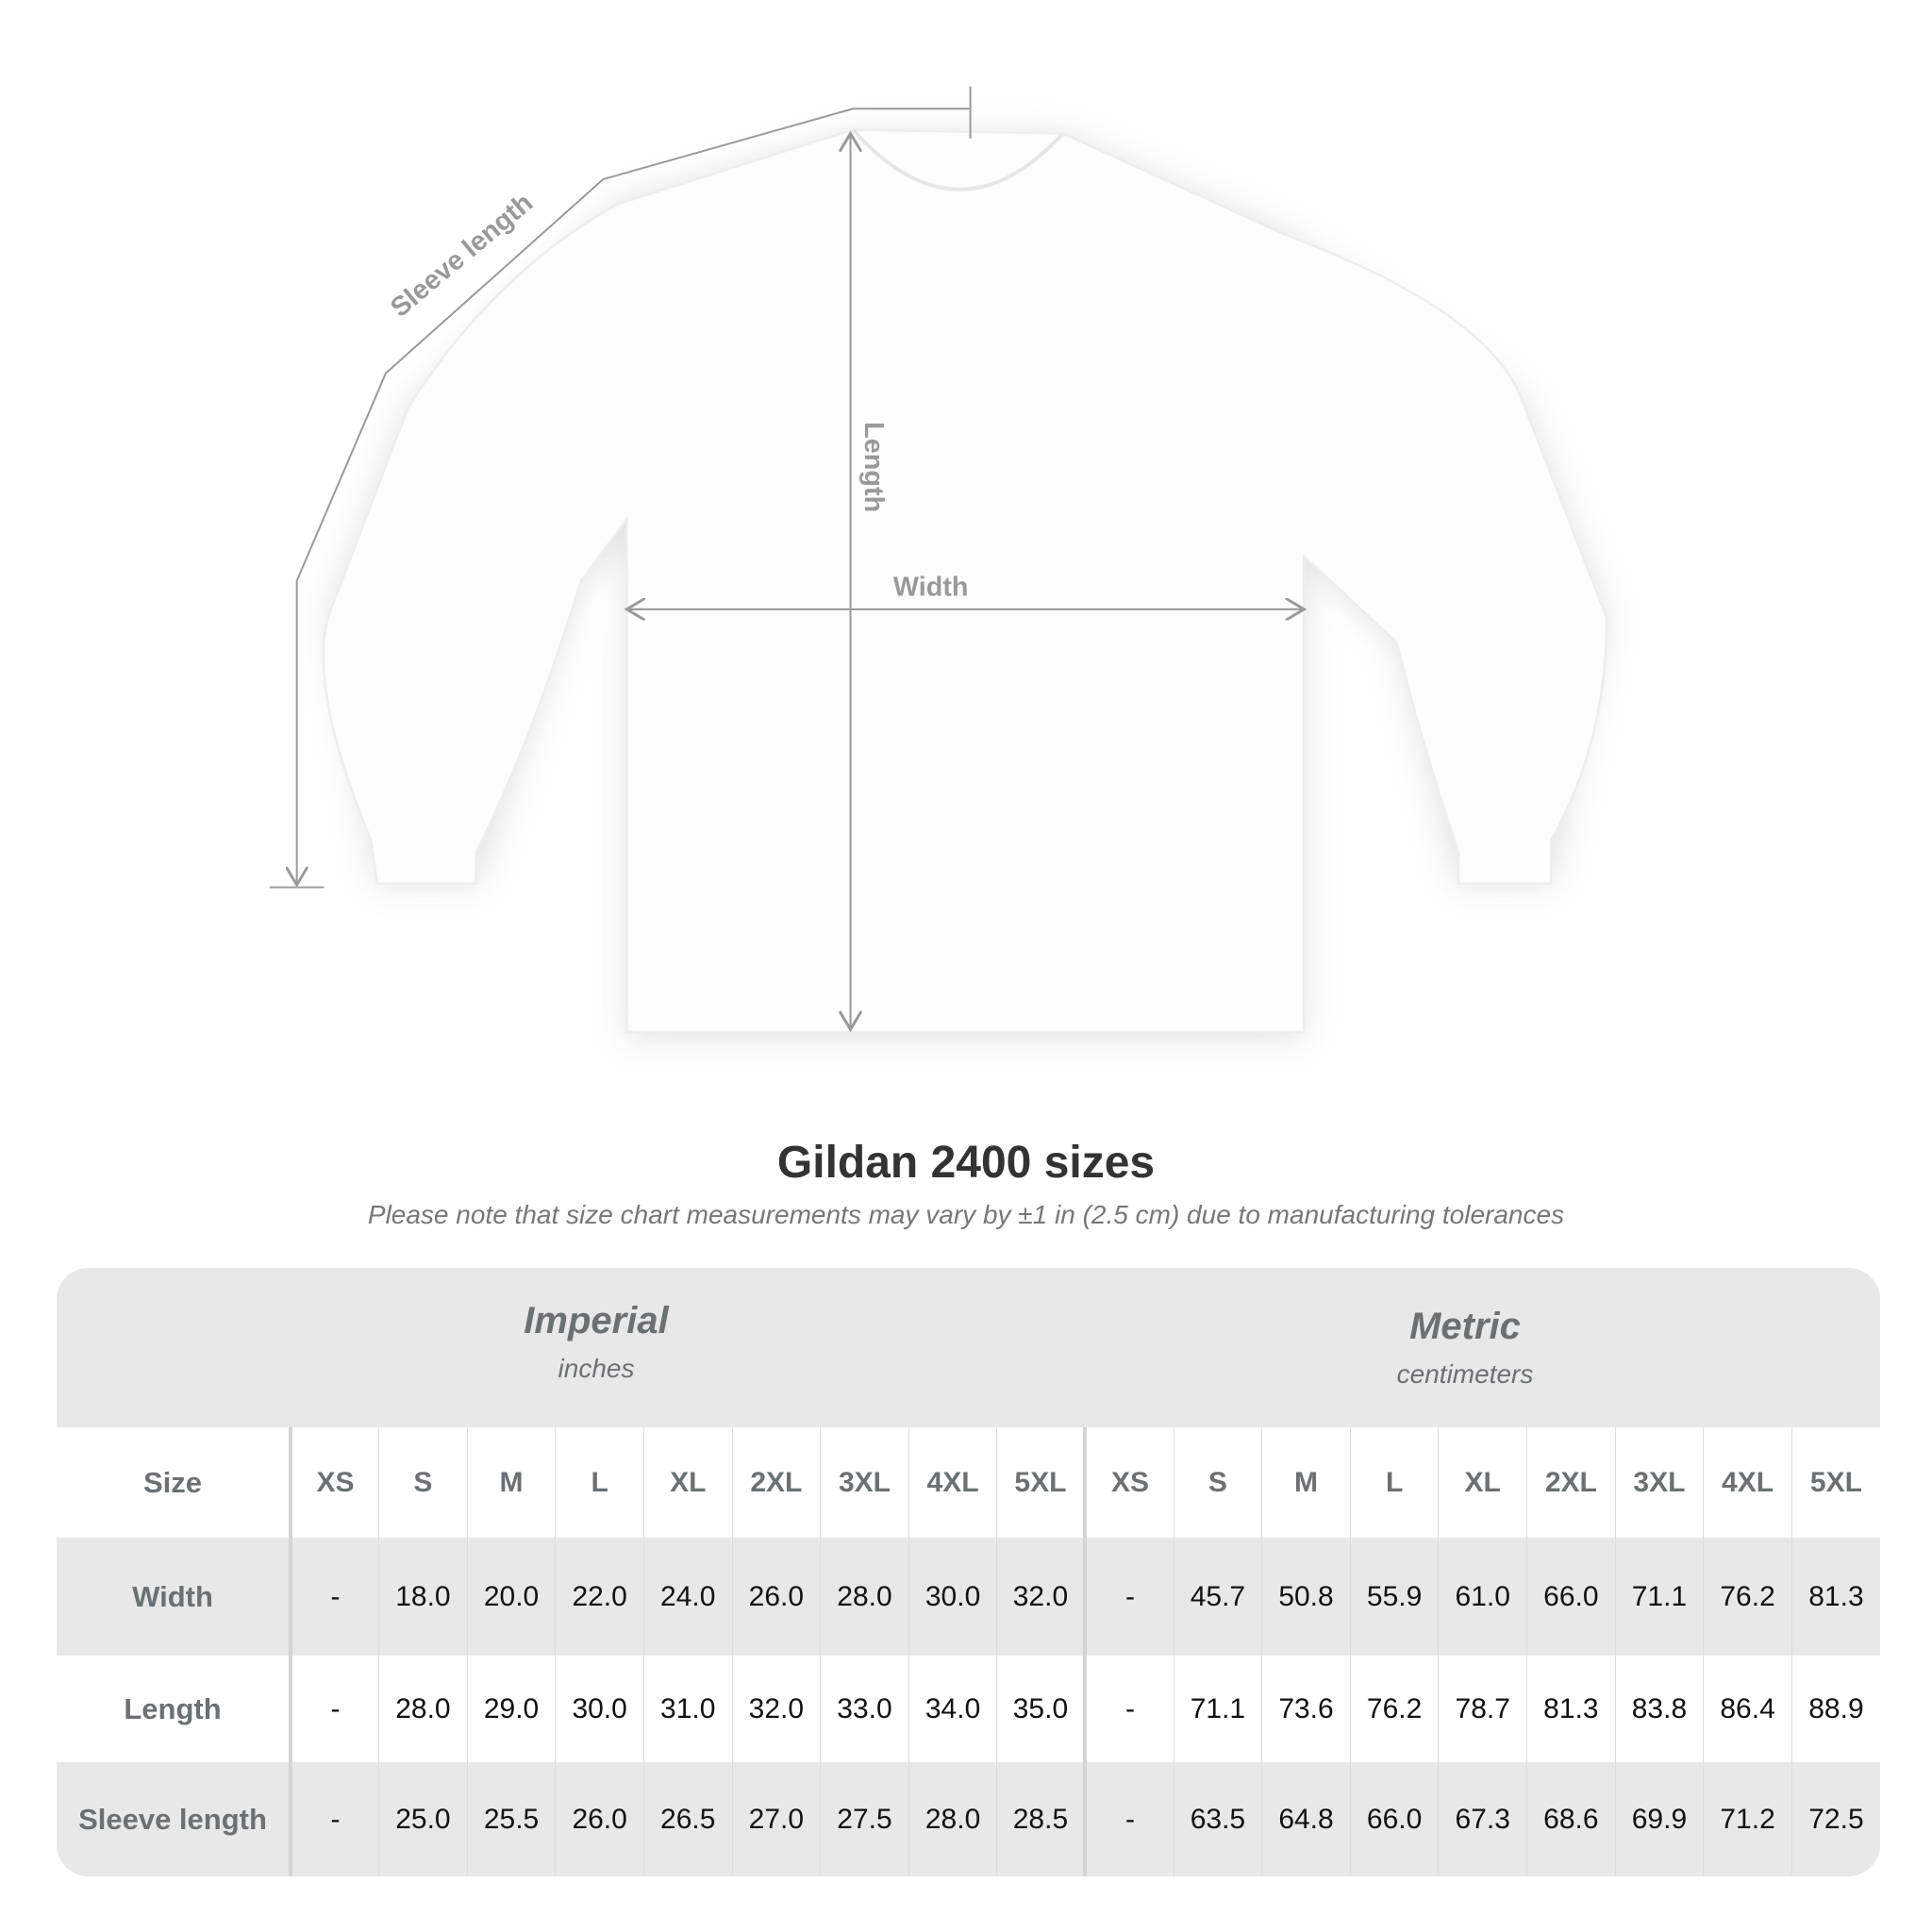 The width and height of the screenshot is (1932, 1932). I want to click on metric-title: Metric, so click(1465, 1326).